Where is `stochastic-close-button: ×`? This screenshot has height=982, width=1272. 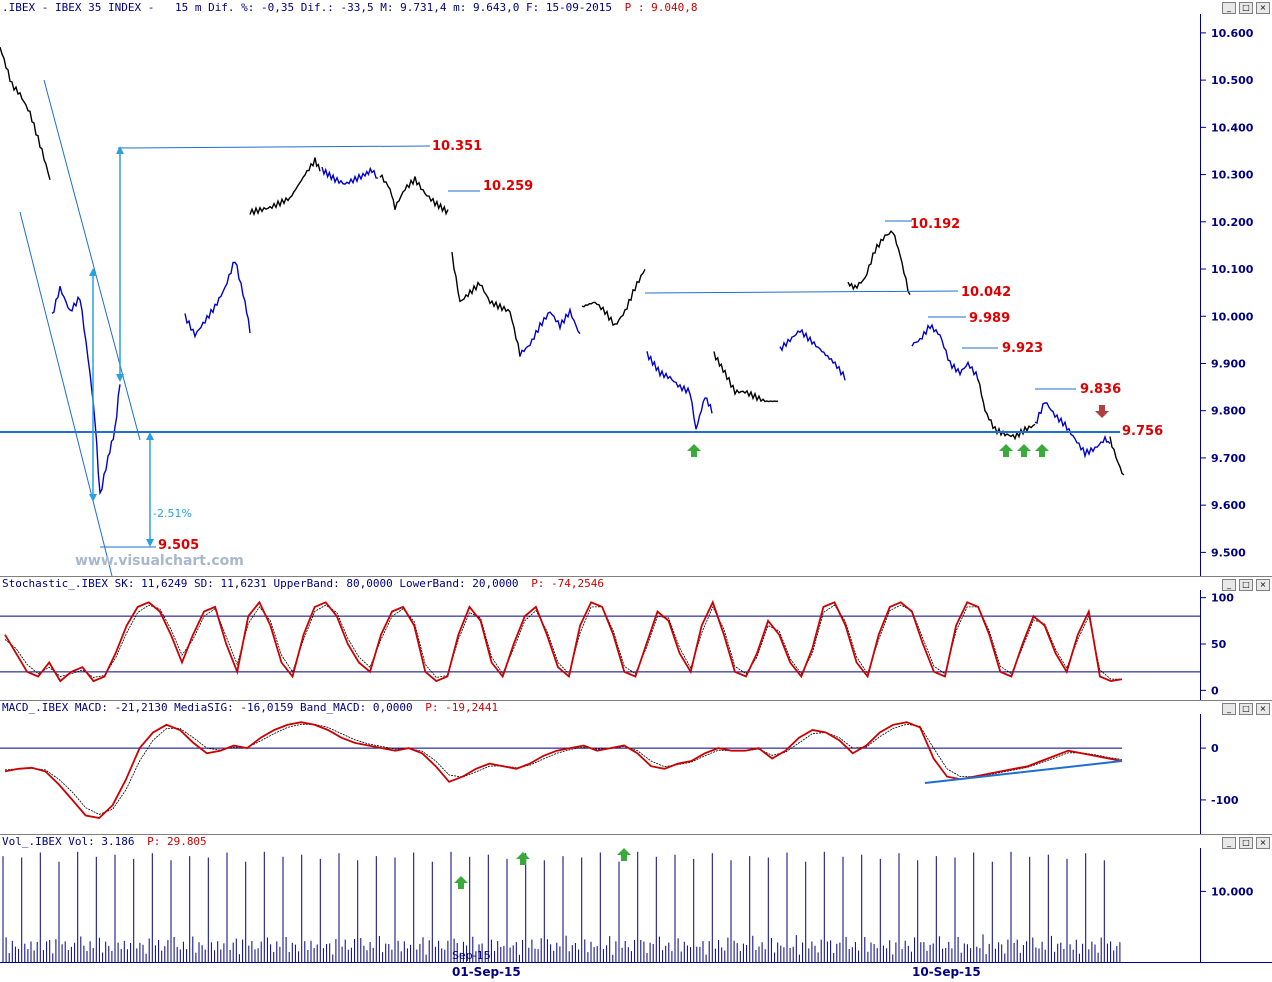 stochastic-close-button: × is located at coordinates (1263, 585).